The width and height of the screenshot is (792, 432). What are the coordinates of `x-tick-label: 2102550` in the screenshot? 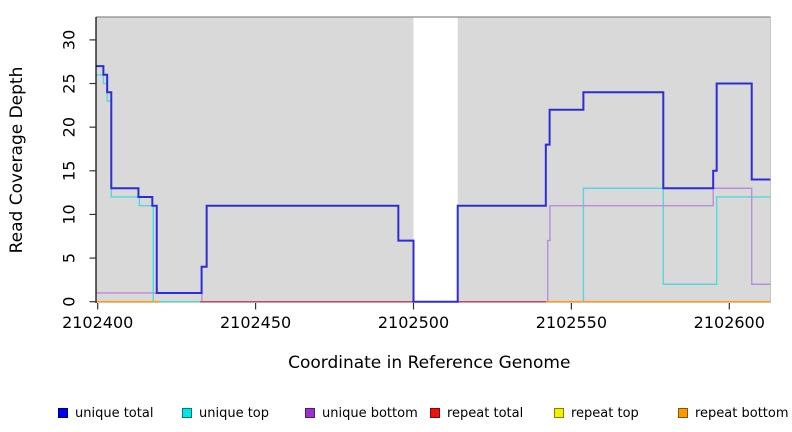 It's located at (571, 322).